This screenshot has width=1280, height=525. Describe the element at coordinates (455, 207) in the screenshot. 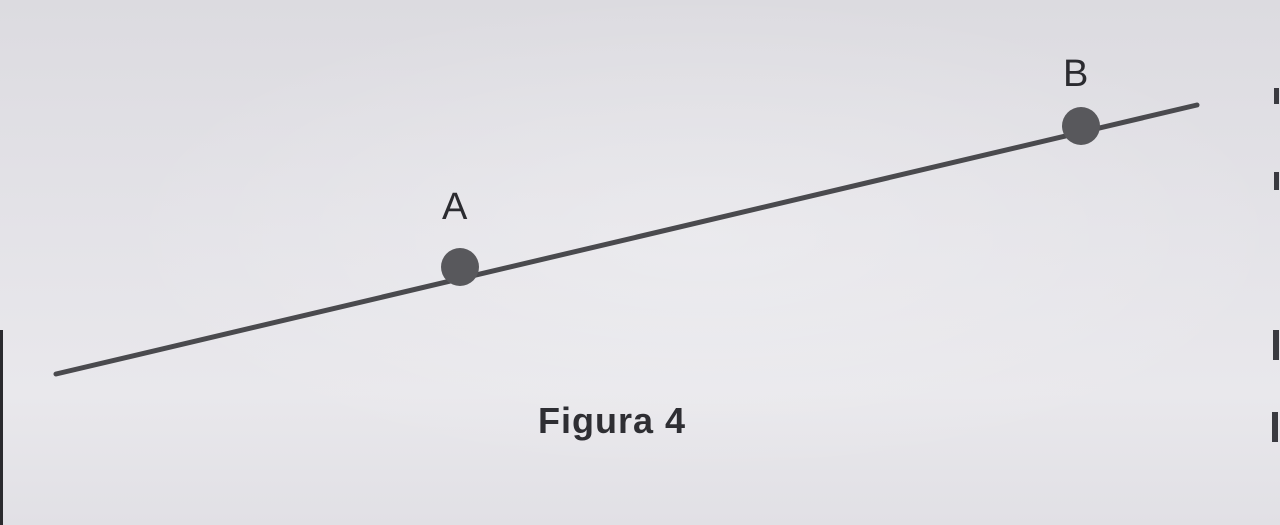

I see `point-a-label: A` at that location.